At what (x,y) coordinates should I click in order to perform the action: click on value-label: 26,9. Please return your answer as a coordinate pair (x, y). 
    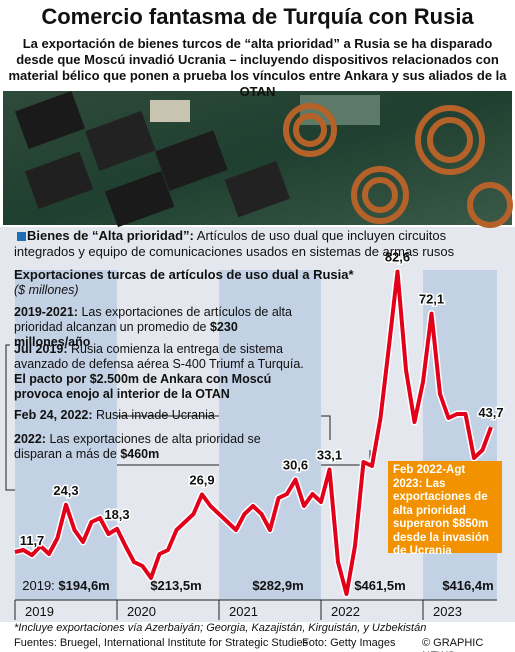
    Looking at the image, I should click on (201, 479).